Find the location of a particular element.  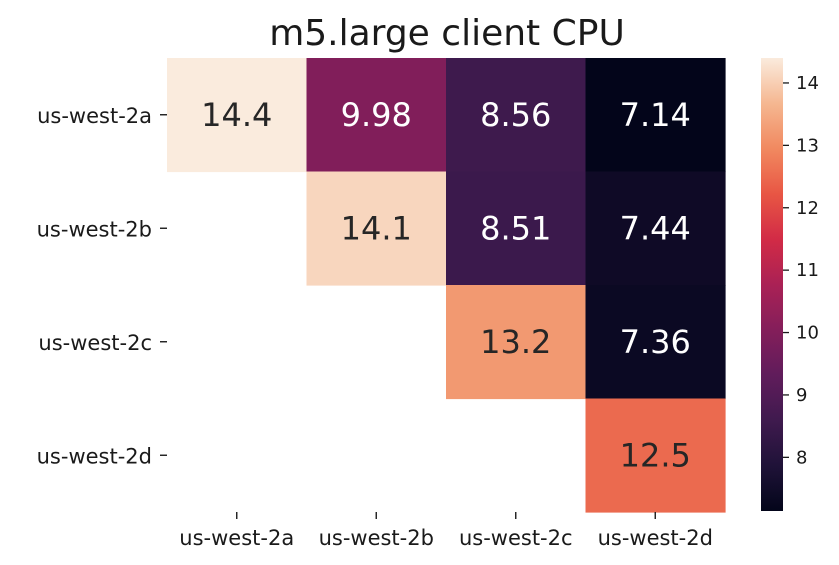

cell-value-label: 9.98 is located at coordinates (376, 115).